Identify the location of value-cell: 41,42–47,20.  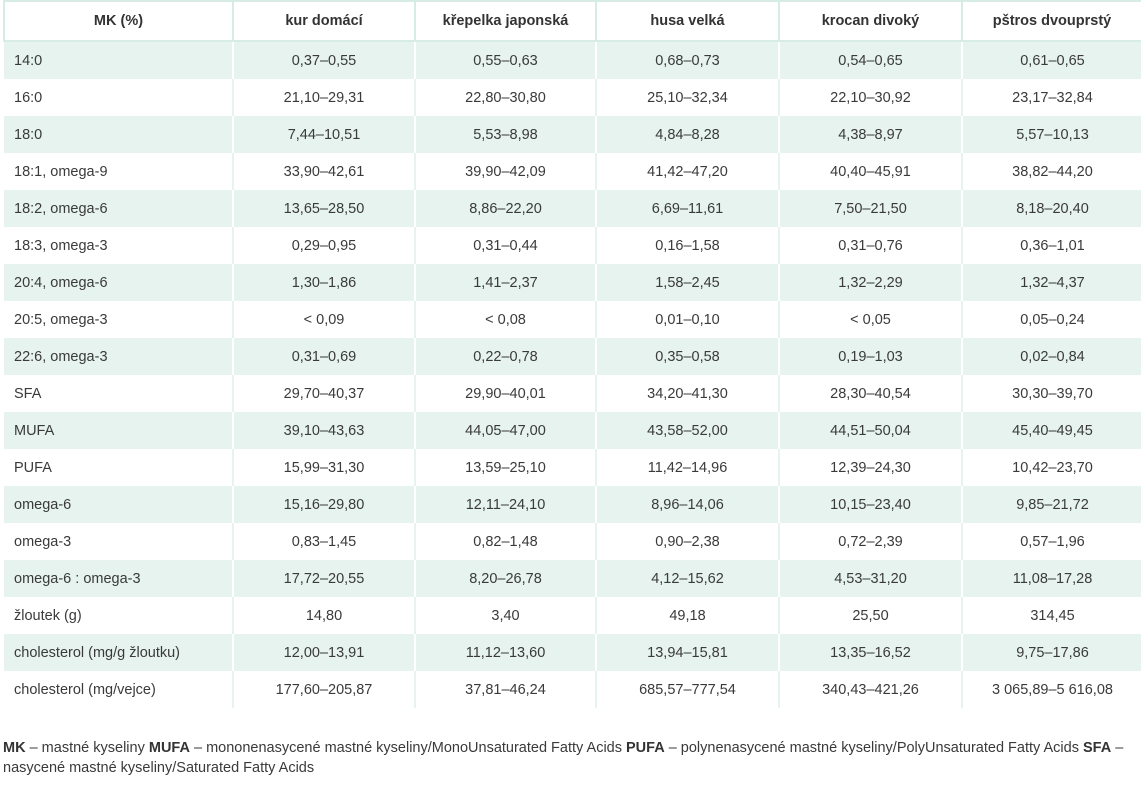
(687, 171).